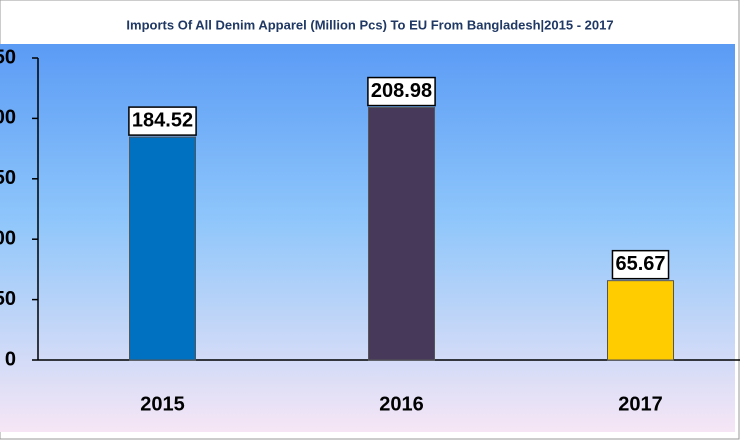  What do you see at coordinates (8, 178) in the screenshot?
I see `y-tick-label: 150` at bounding box center [8, 178].